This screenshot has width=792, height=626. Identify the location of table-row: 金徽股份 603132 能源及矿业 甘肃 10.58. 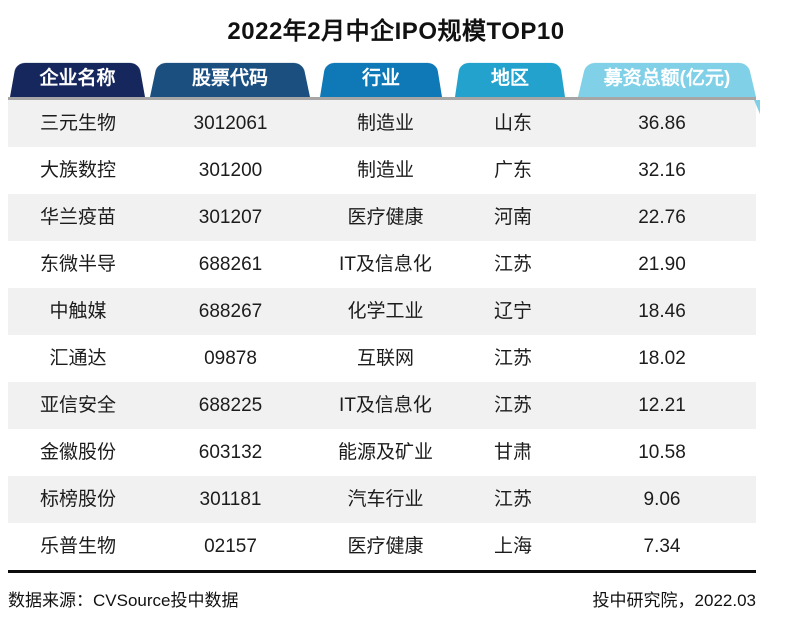
(382, 452).